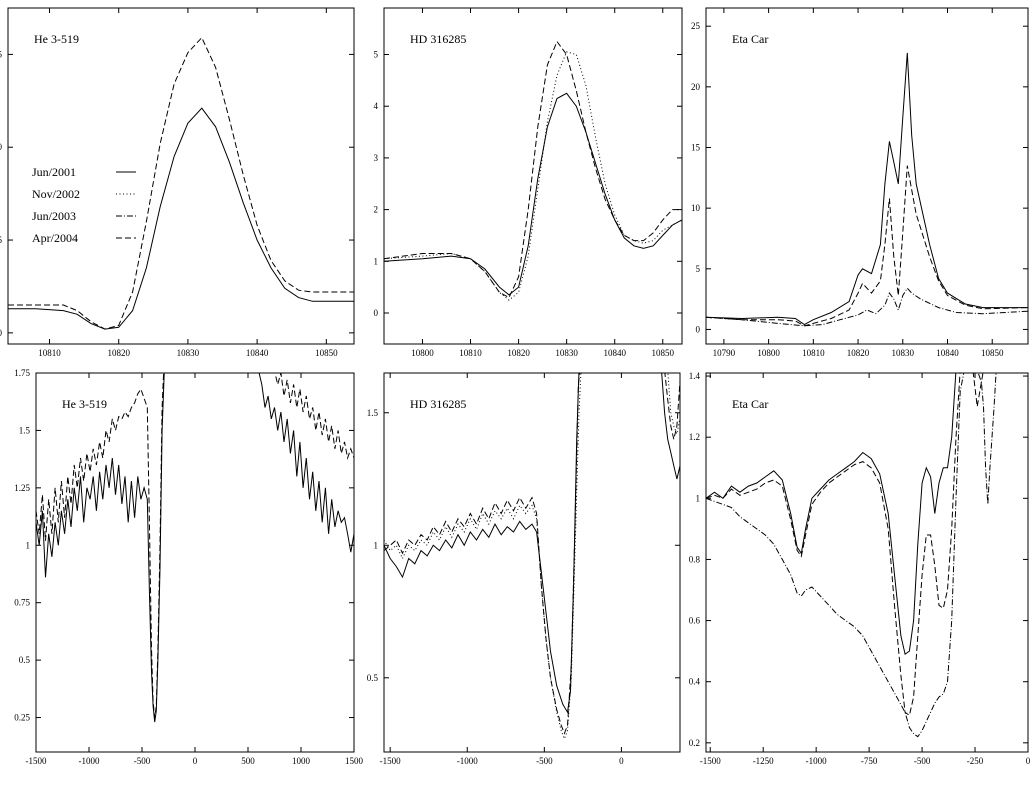 This screenshot has height=788, width=1032. What do you see at coordinates (696, 87) in the screenshot?
I see `y-tick-label: 20` at bounding box center [696, 87].